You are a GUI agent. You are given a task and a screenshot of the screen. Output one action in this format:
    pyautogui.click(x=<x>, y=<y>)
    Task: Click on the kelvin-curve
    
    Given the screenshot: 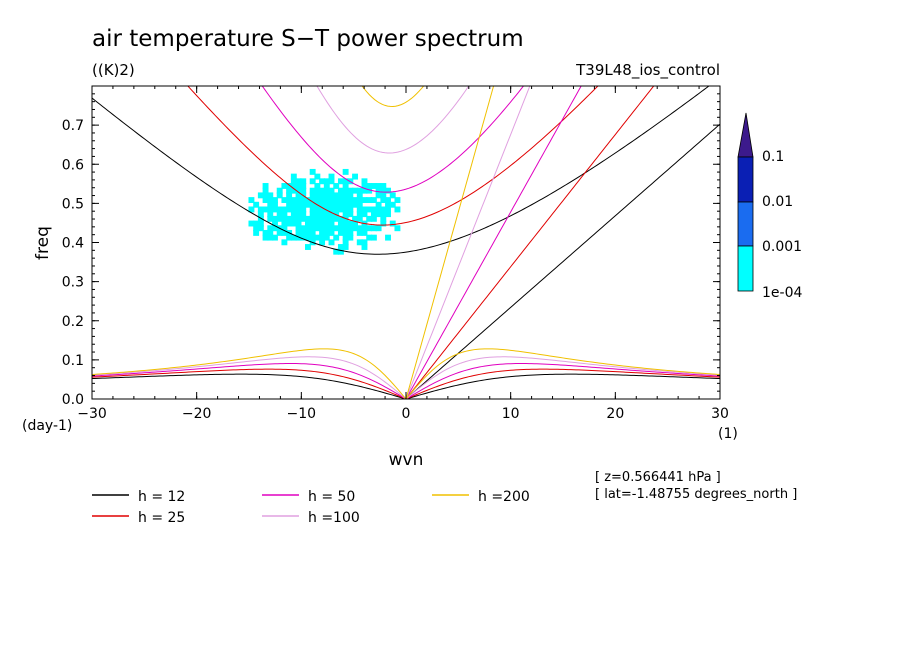 What is the action you would take?
    pyautogui.click(x=530, y=242)
    